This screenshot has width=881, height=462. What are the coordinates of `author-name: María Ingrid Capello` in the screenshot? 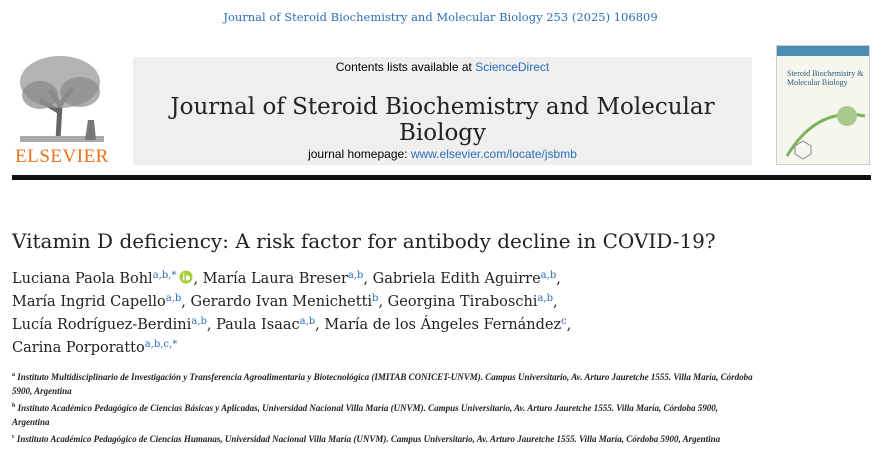 It's located at (89, 302).